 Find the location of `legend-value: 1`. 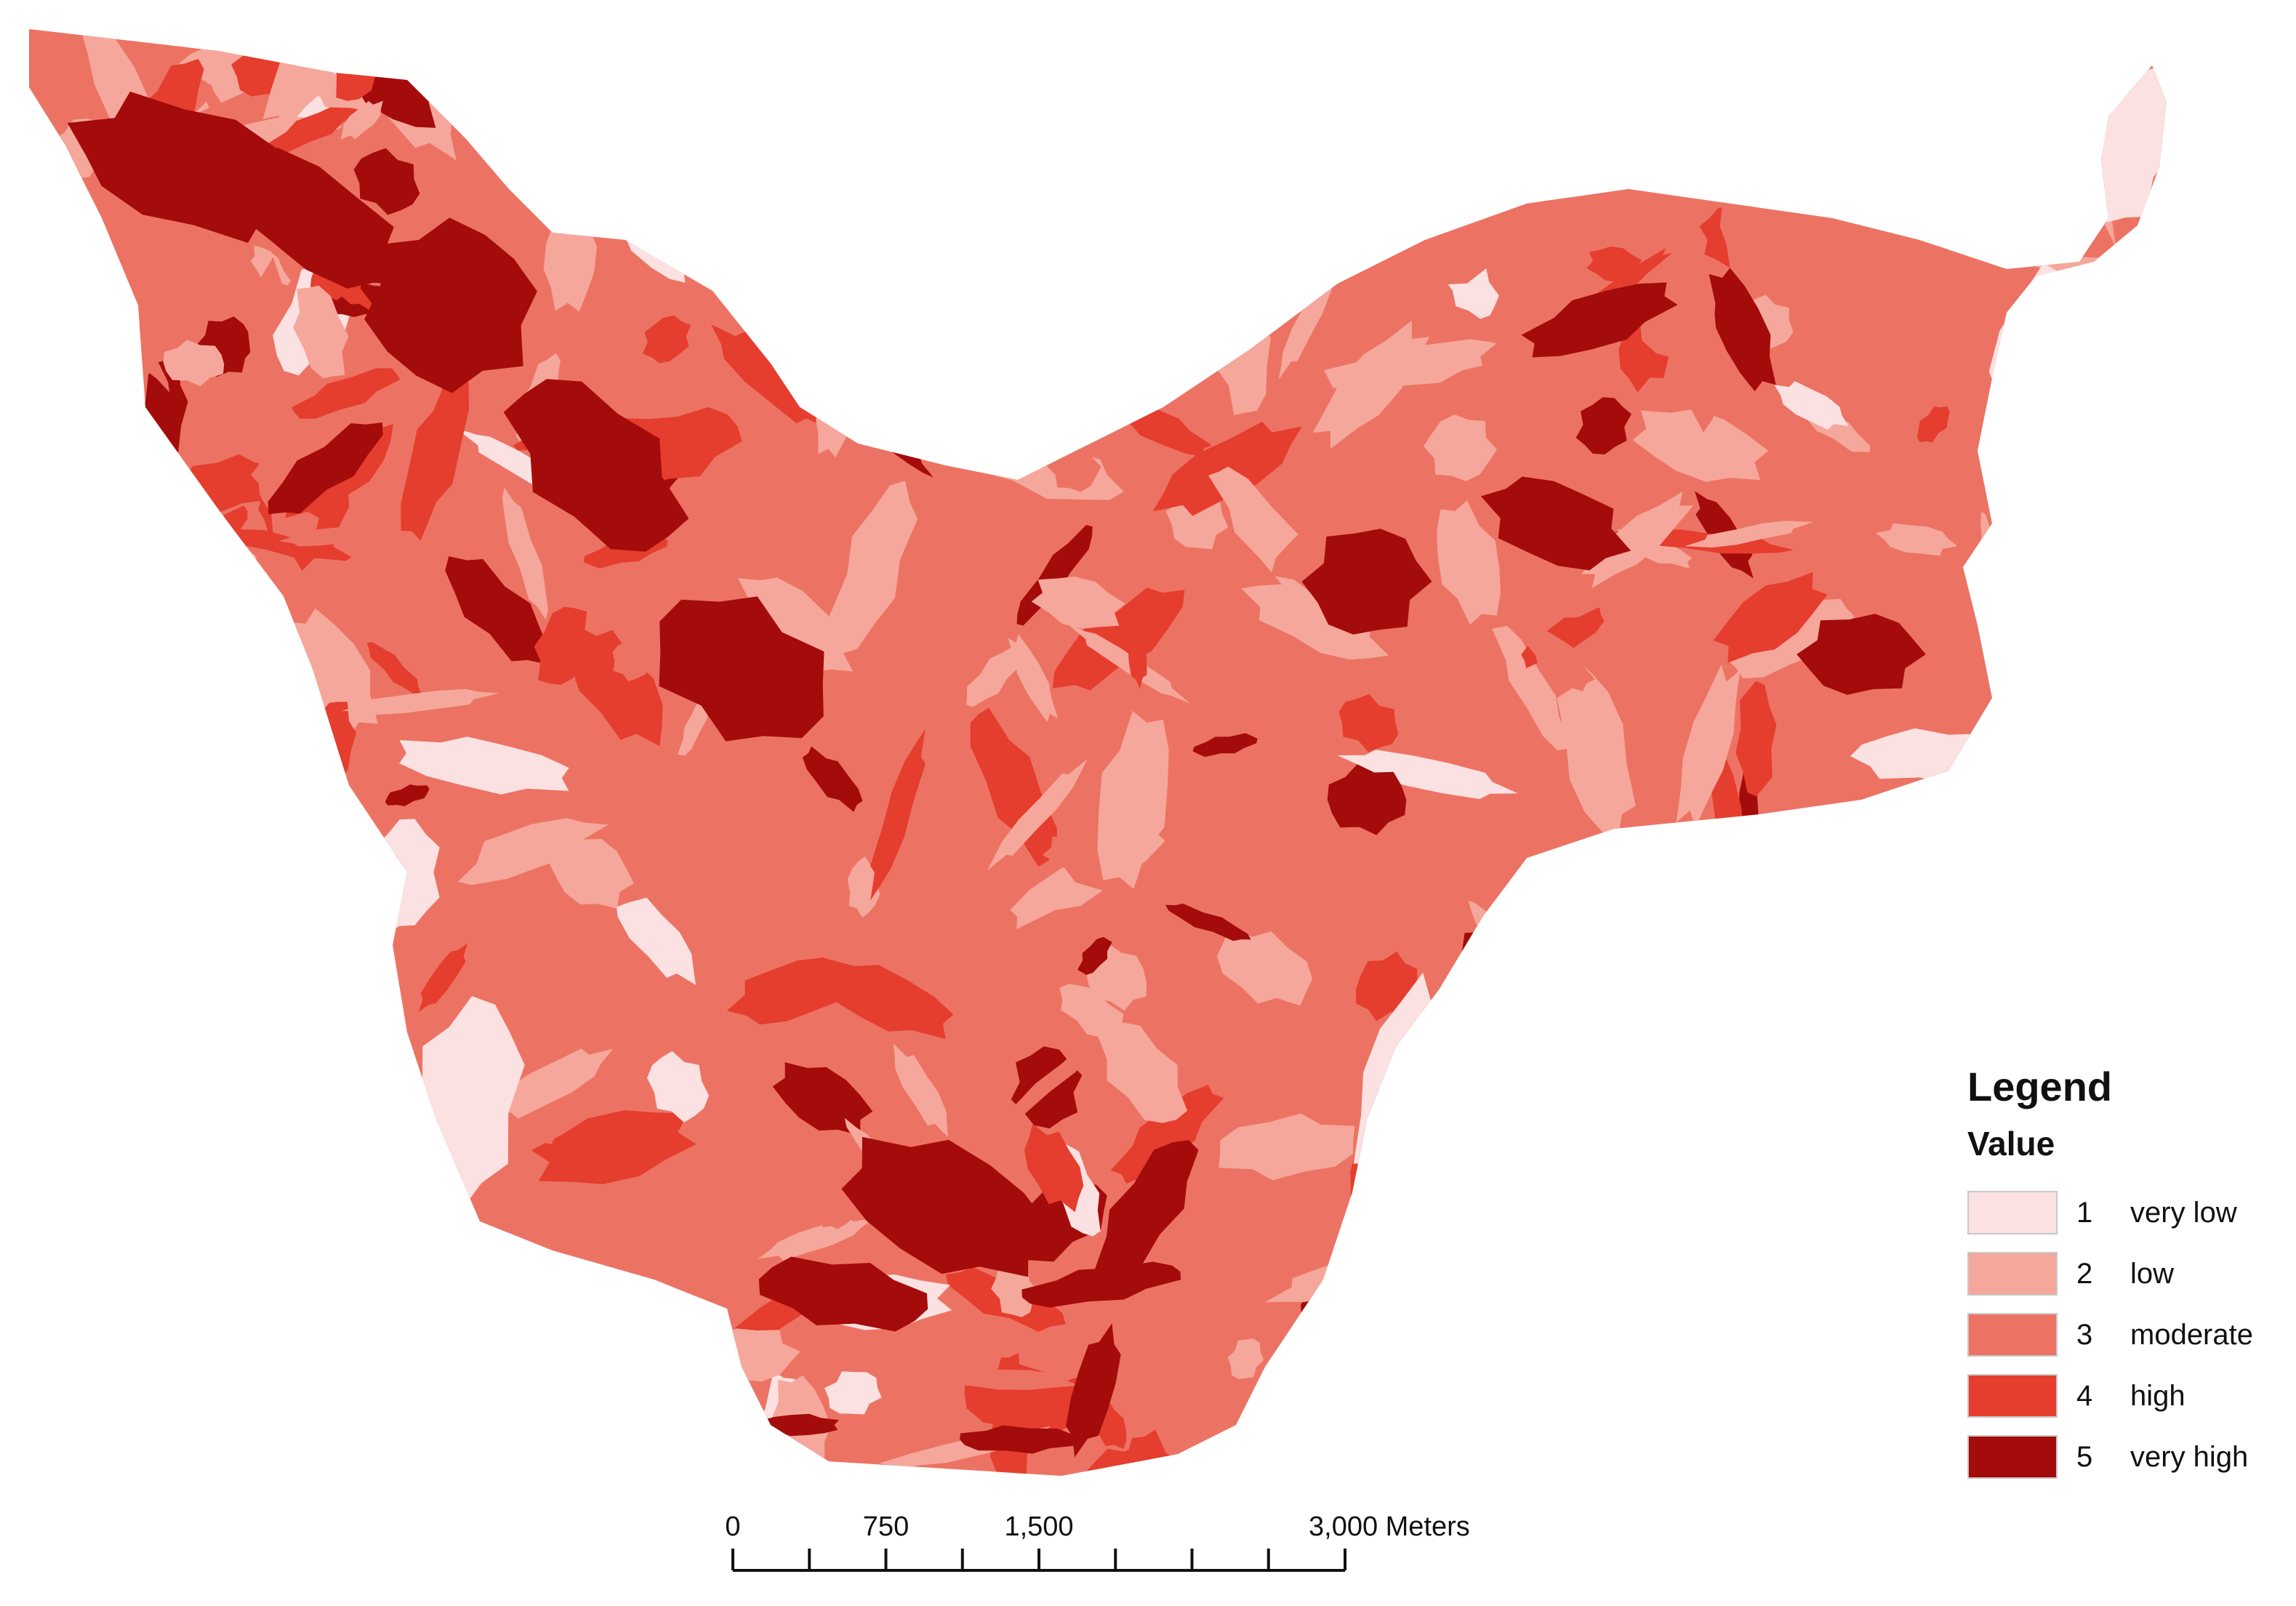

legend-value: 1 is located at coordinates (2084, 1213).